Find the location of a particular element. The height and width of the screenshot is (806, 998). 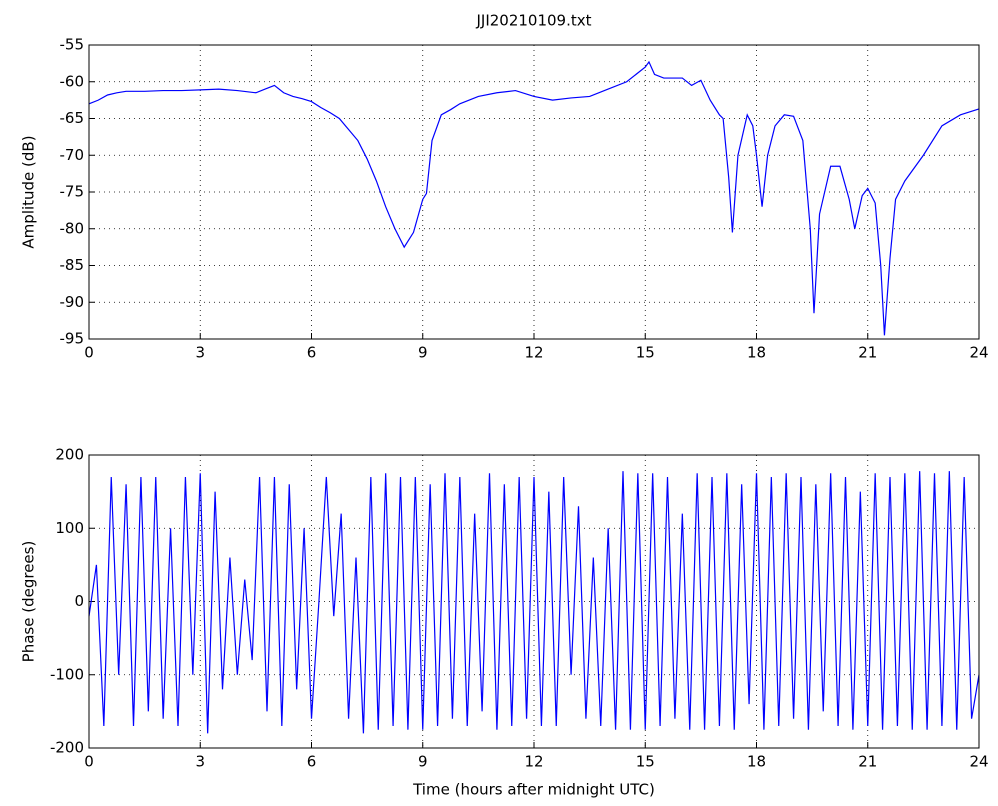

x-axis-label: Time (hours after midnight UTC) is located at coordinates (533, 790).